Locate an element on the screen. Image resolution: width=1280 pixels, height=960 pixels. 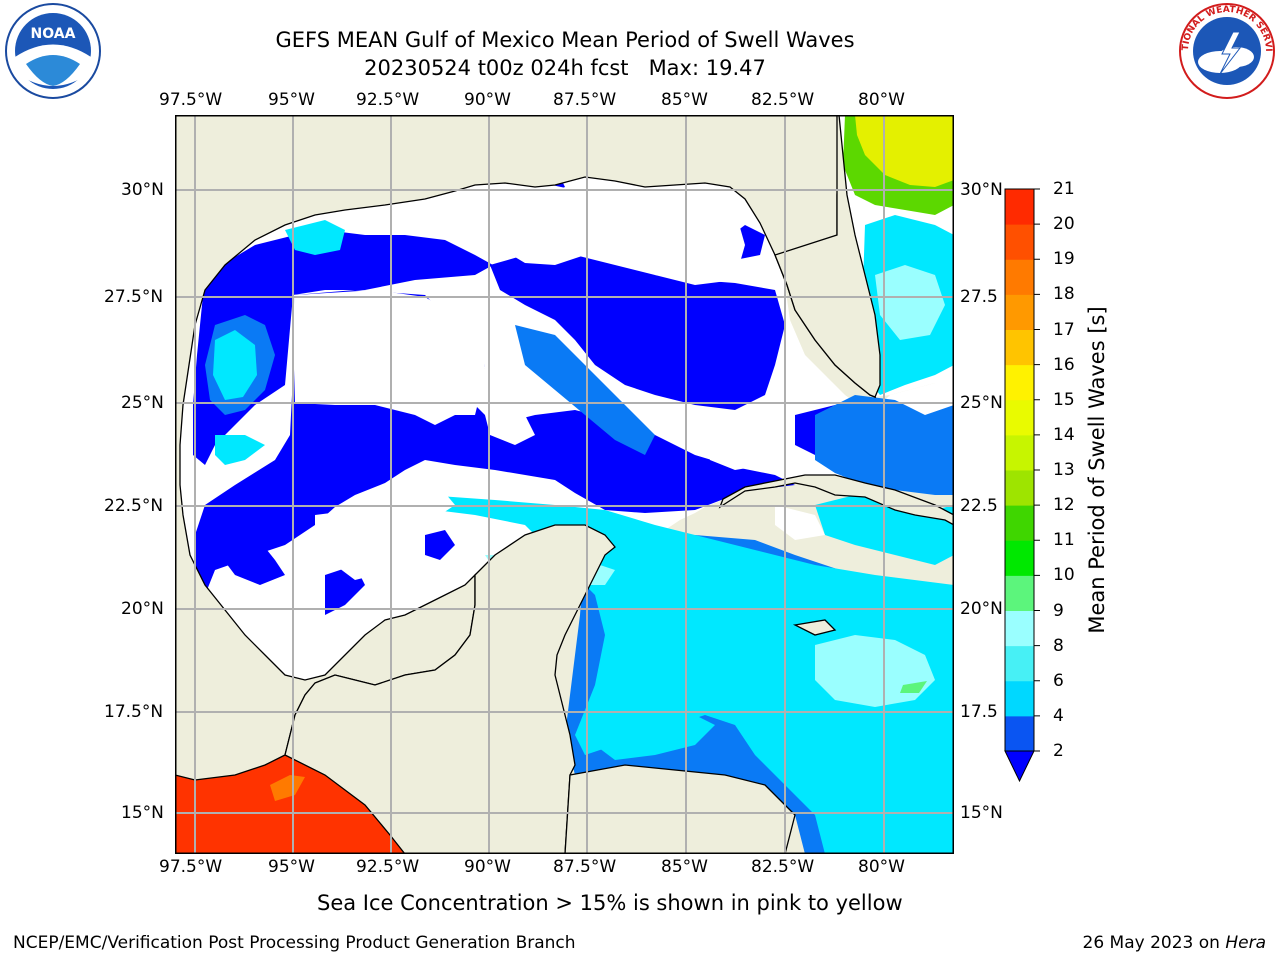
colorbar-tick-label: 6 is located at coordinates (1058, 680).